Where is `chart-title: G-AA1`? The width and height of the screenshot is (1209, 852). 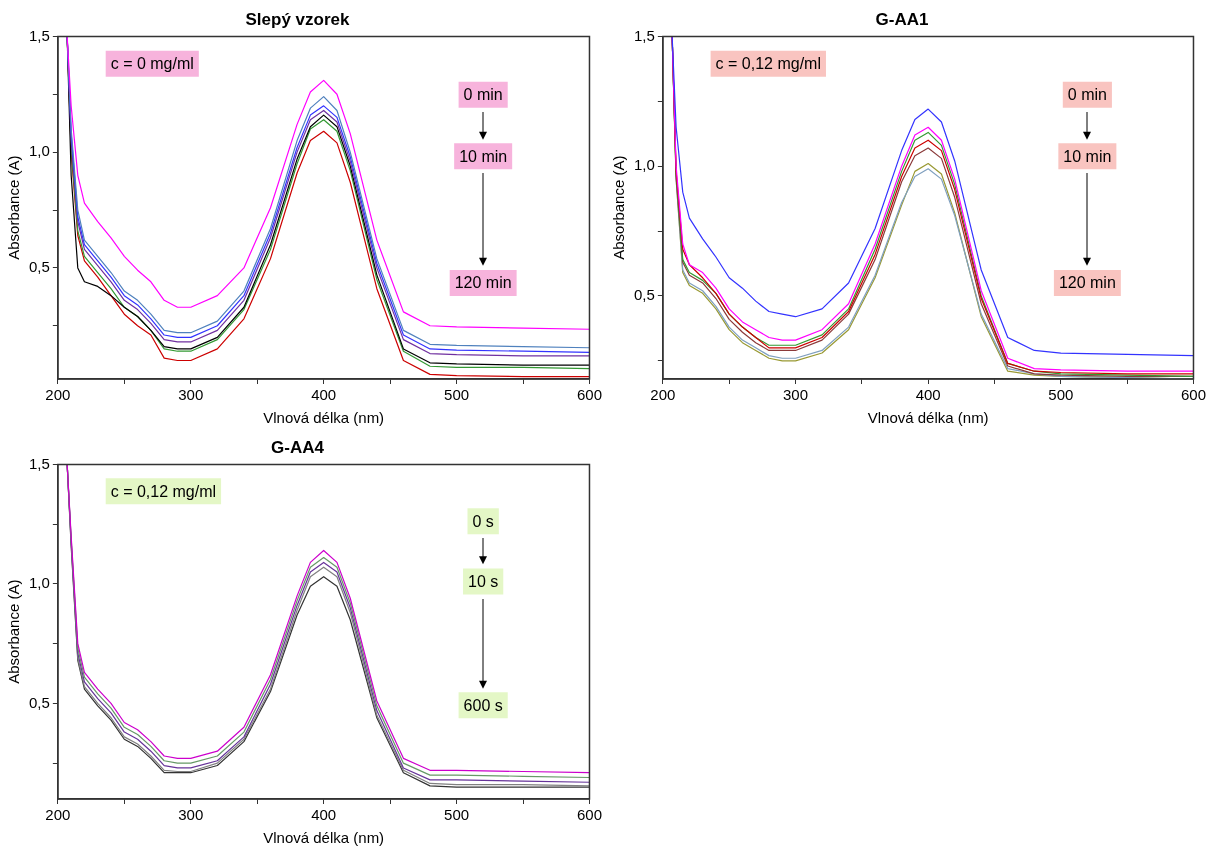 chart-title: G-AA1 is located at coordinates (902, 19).